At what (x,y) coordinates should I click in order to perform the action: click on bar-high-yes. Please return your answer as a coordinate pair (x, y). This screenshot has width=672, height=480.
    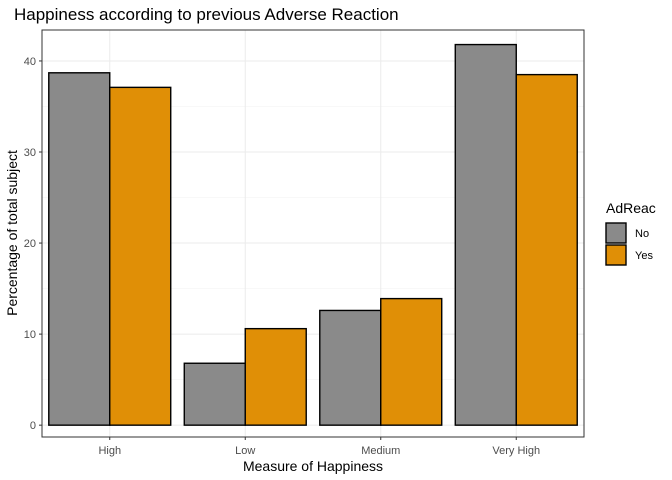
    Looking at the image, I should click on (140, 256).